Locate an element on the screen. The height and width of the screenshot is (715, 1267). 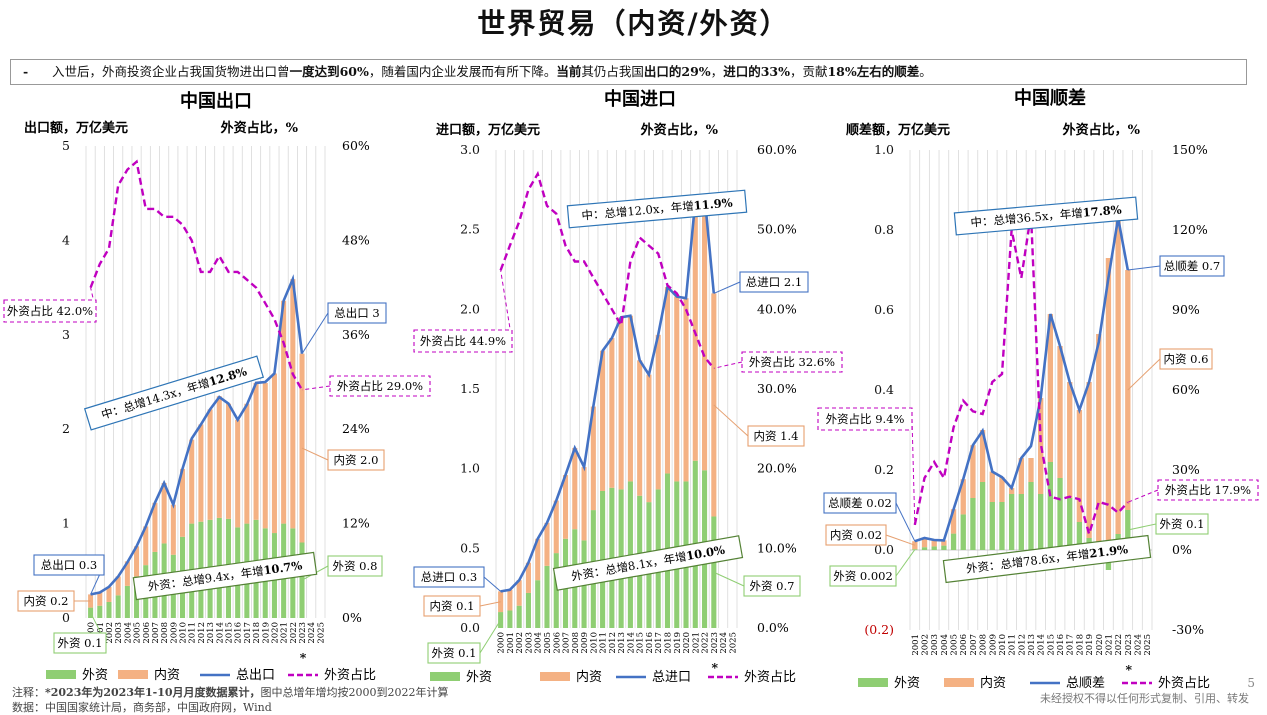
callout-foreign-start: 外资 0.1 is located at coordinates (80, 643).